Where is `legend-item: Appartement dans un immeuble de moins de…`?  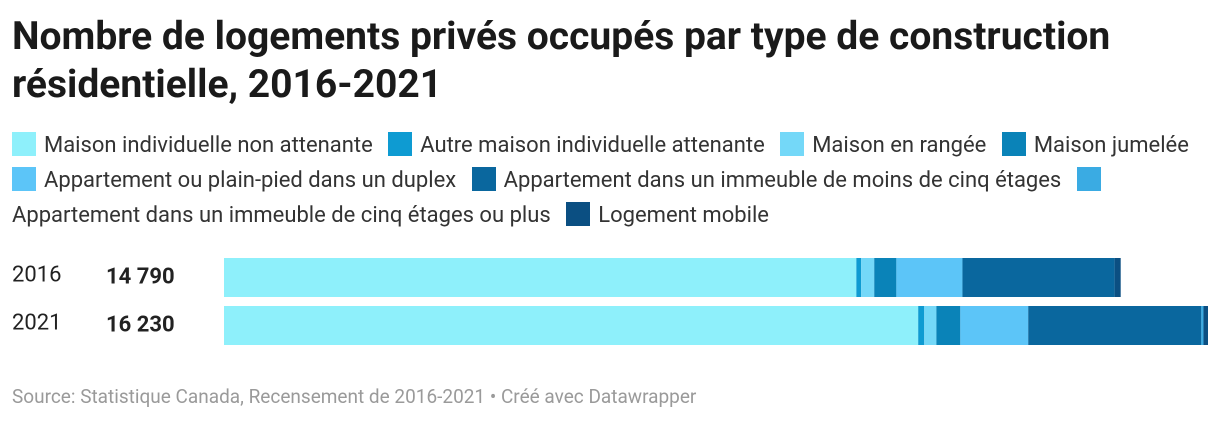 legend-item: Appartement dans un immeuble de moins de… is located at coordinates (766, 180).